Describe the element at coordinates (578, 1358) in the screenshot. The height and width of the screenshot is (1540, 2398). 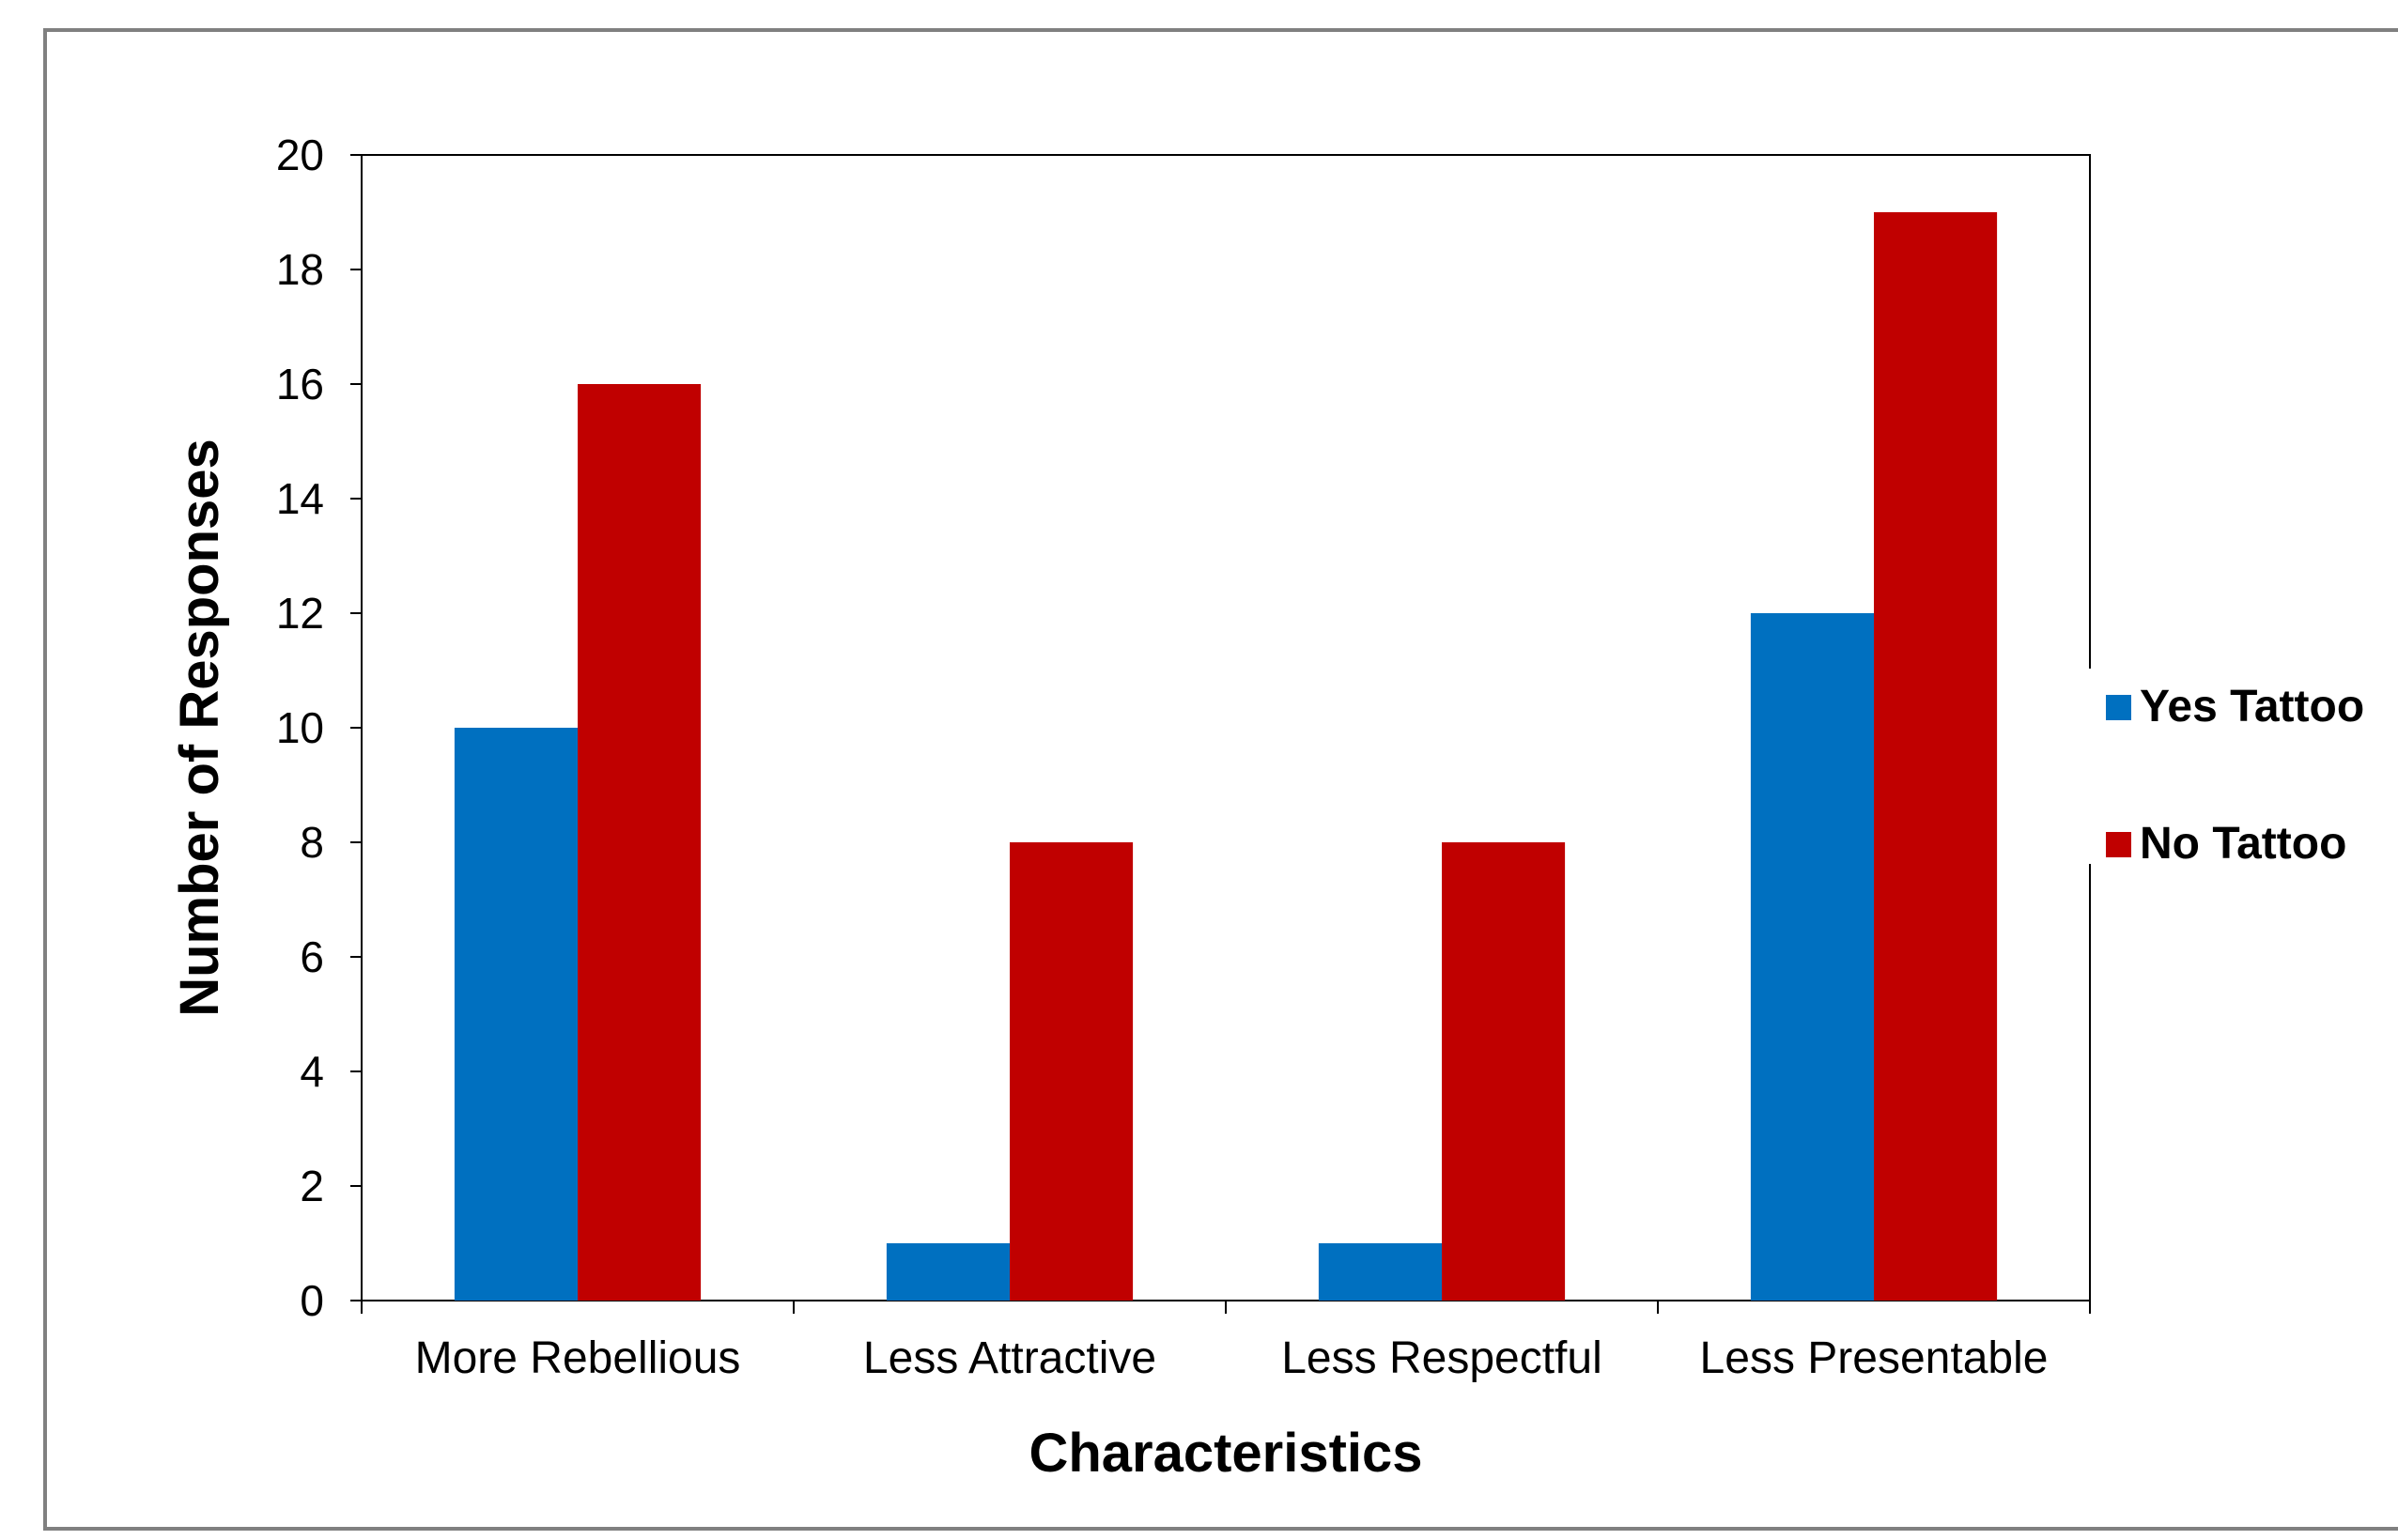
I see `x-tick-label: More Rebellious` at that location.